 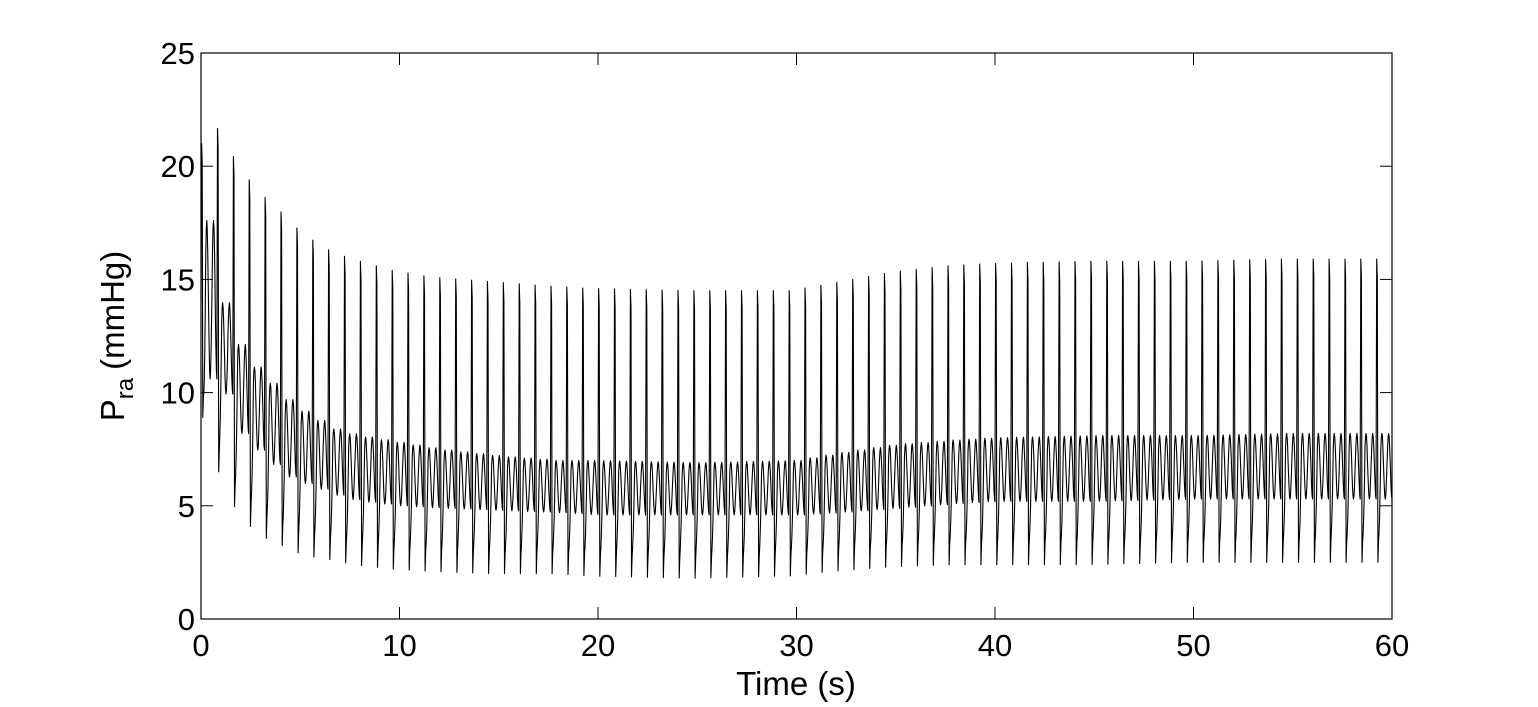 What do you see at coordinates (112, 310) in the screenshot?
I see `y-axis-label-unit: (mmHg)` at bounding box center [112, 310].